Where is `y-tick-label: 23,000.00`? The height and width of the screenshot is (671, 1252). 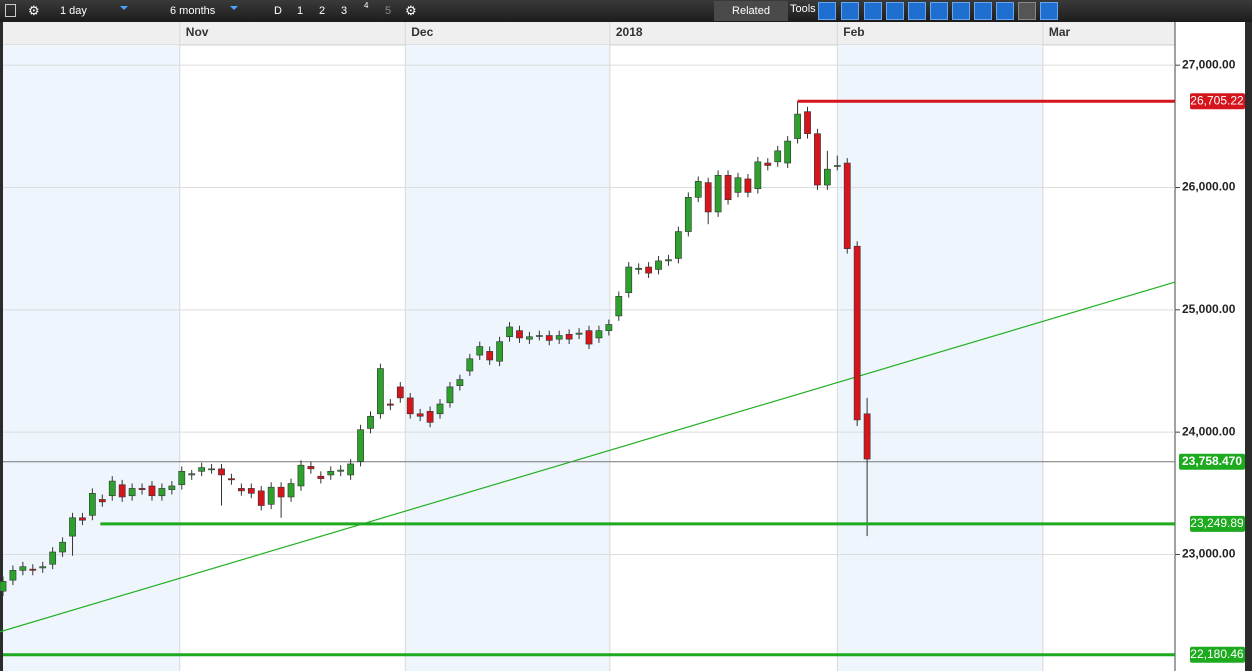 y-tick-label: 23,000.00 is located at coordinates (1209, 554).